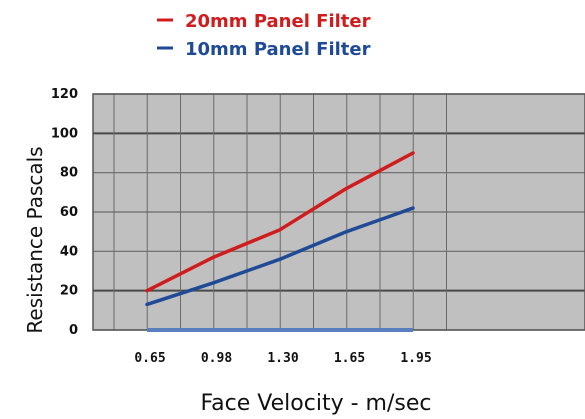 The image size is (585, 419). What do you see at coordinates (216, 358) in the screenshot?
I see `x-tick-label: 0.98` at bounding box center [216, 358].